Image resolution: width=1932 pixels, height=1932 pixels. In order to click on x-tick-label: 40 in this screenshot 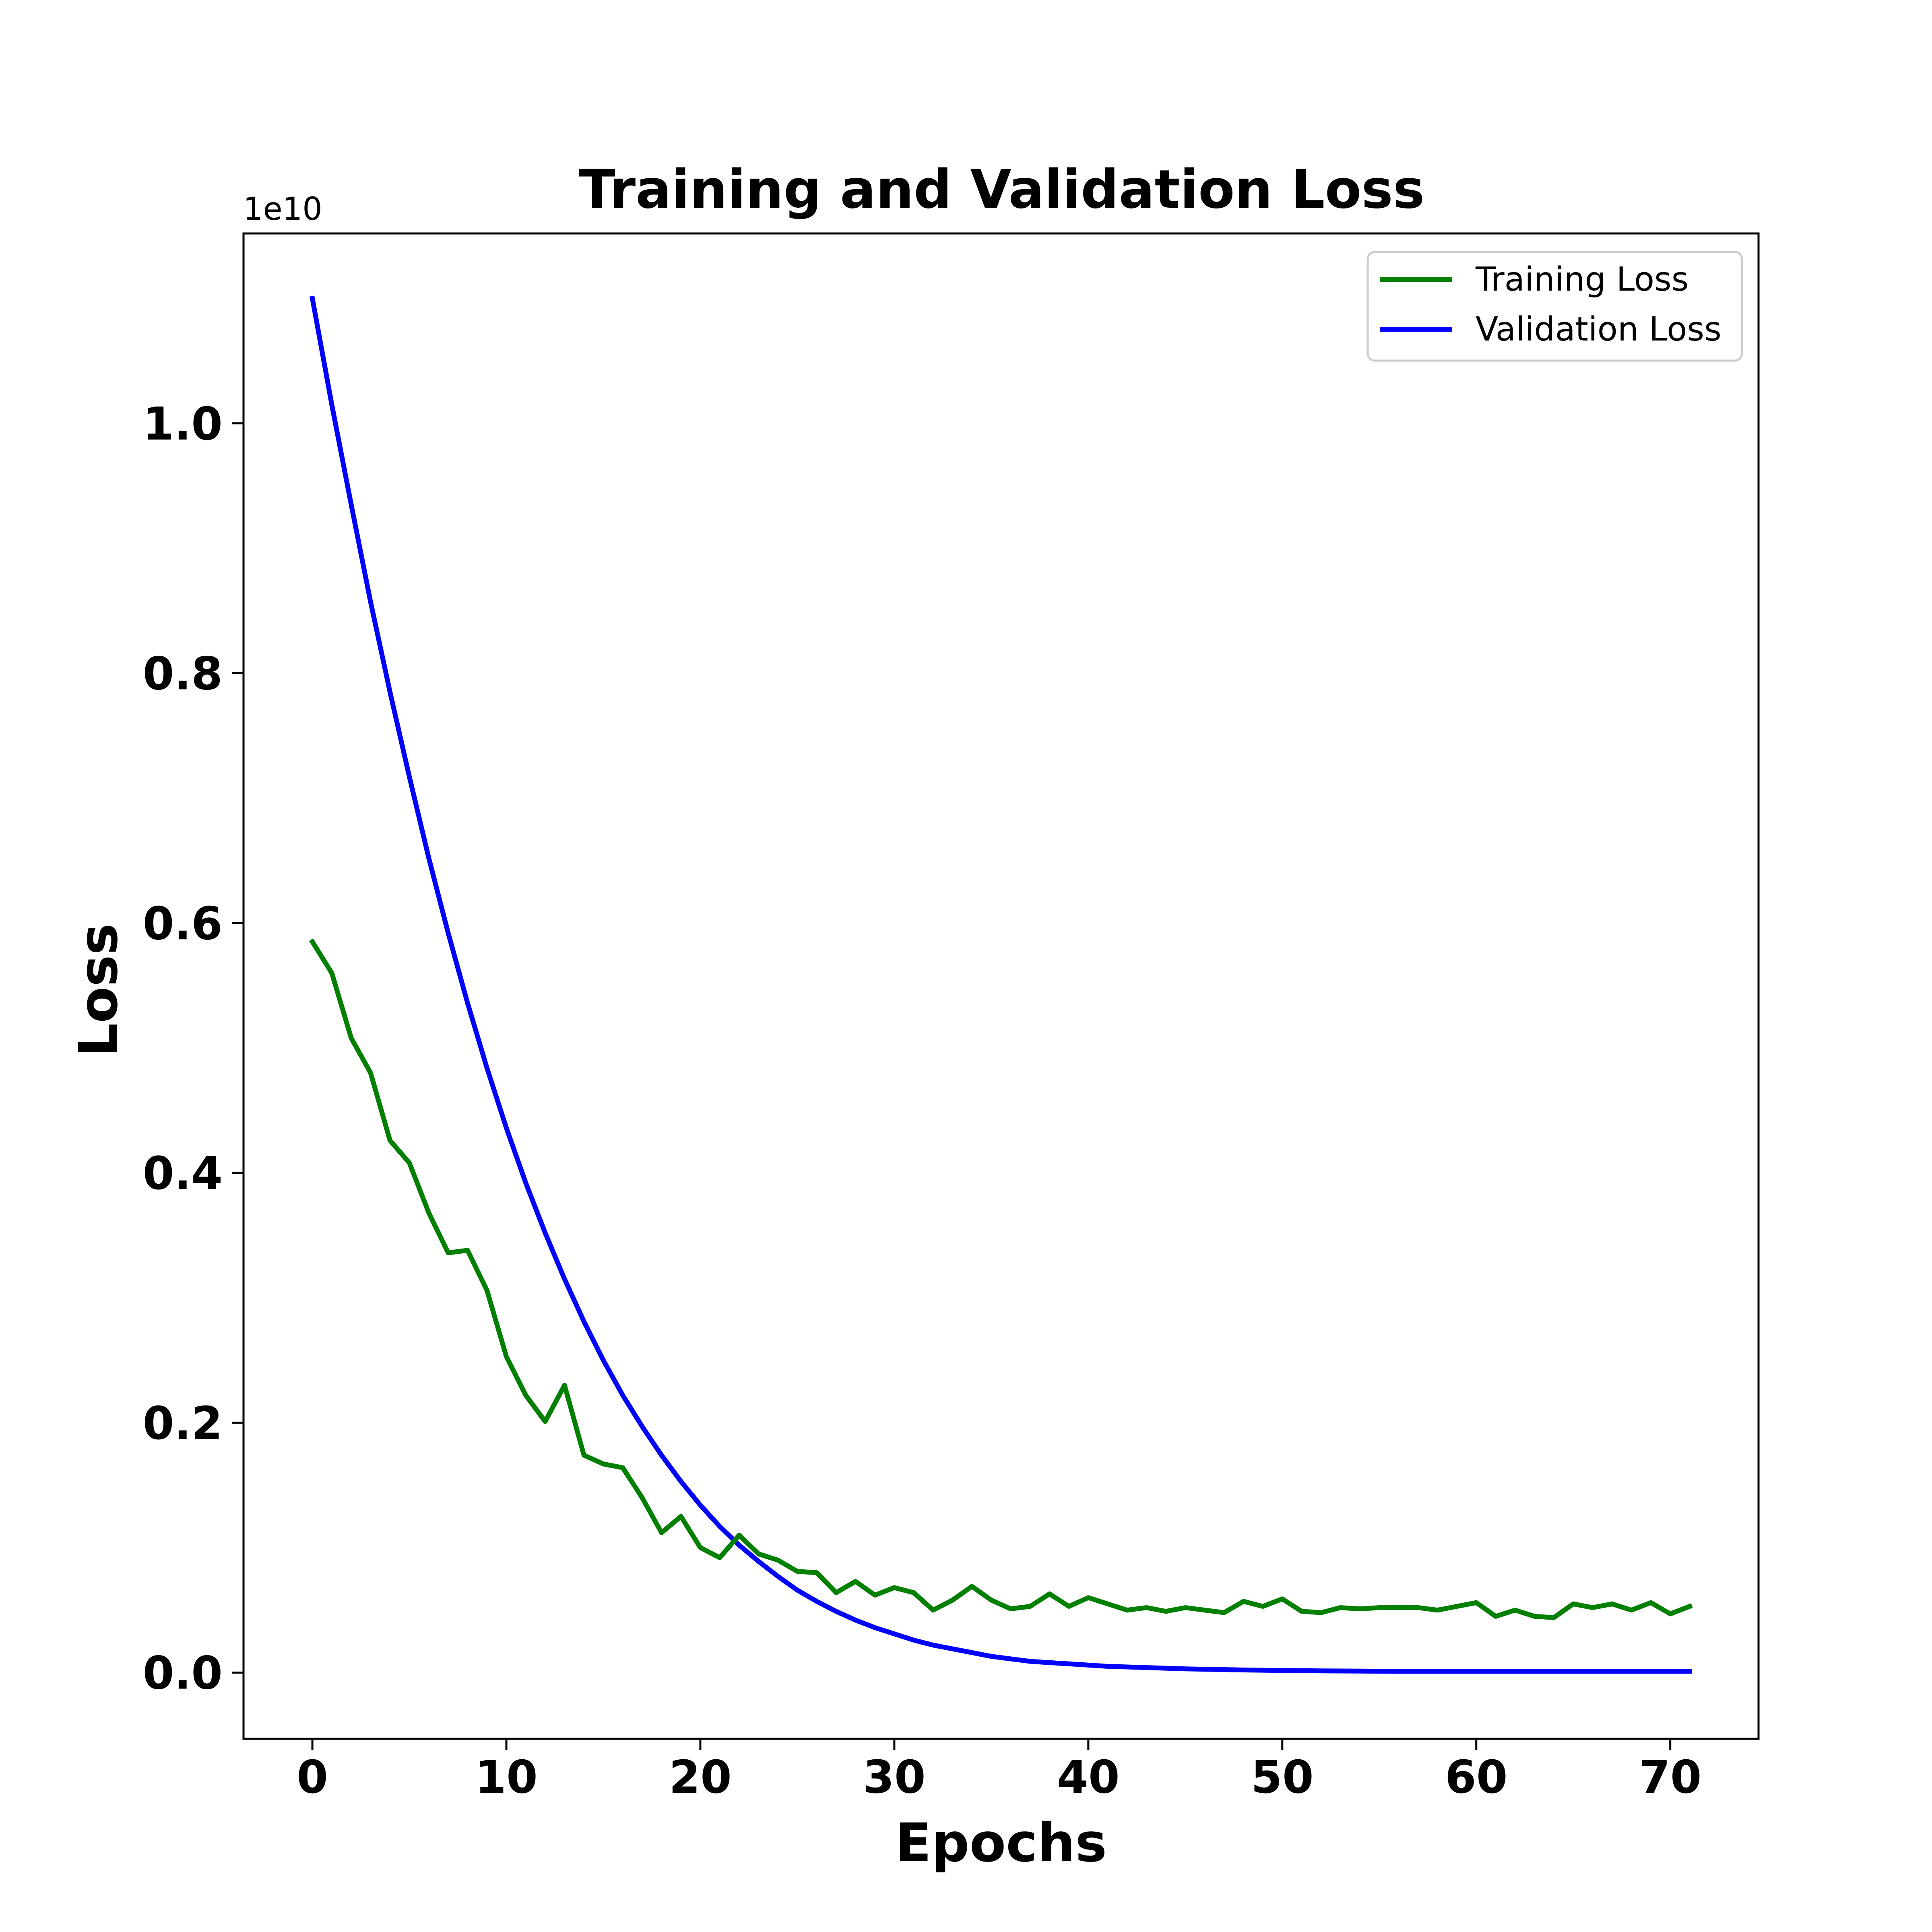, I will do `click(1088, 1777)`.